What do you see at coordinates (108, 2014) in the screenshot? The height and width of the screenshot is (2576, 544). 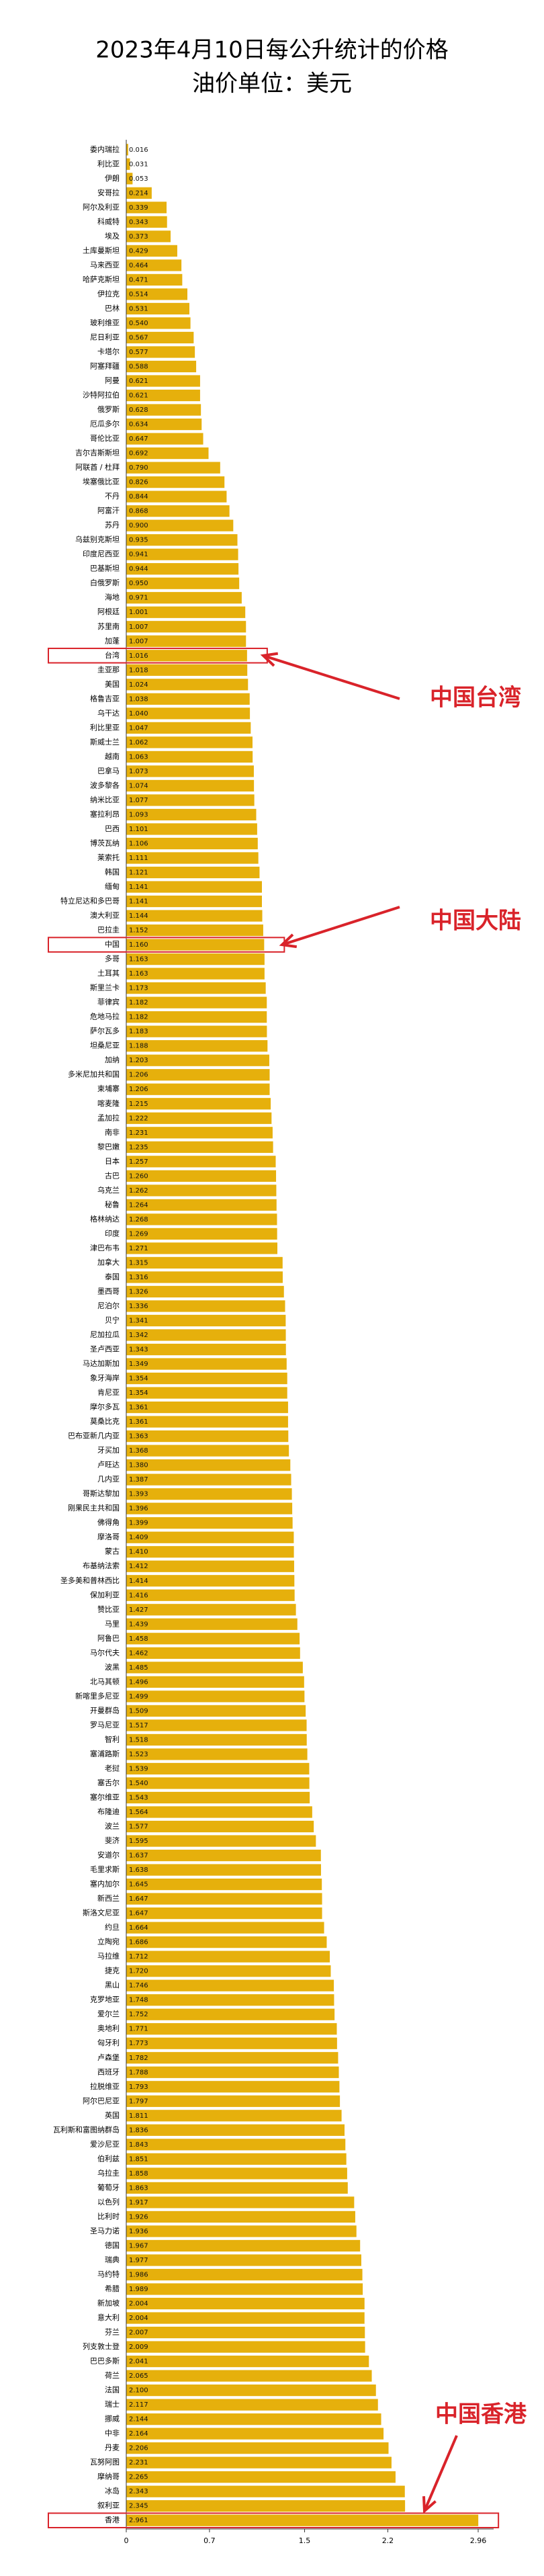 I see `y-tick-label: 爱尔兰` at bounding box center [108, 2014].